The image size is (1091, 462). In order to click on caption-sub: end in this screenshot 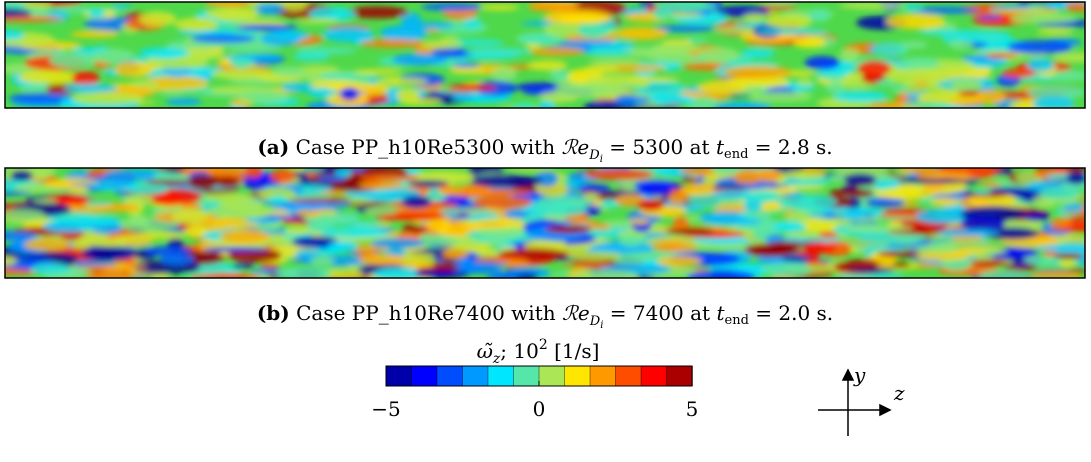, I will do `click(737, 320)`.